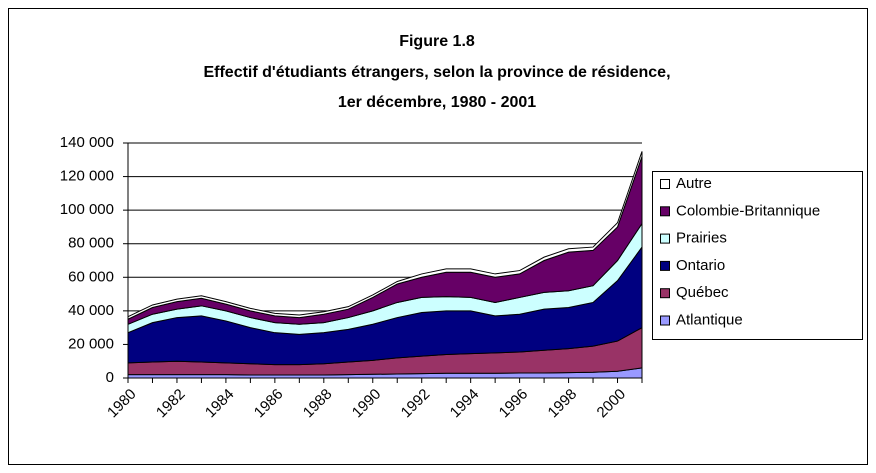 The image size is (876, 473). I want to click on y-tick-label: 60 000, so click(91, 276).